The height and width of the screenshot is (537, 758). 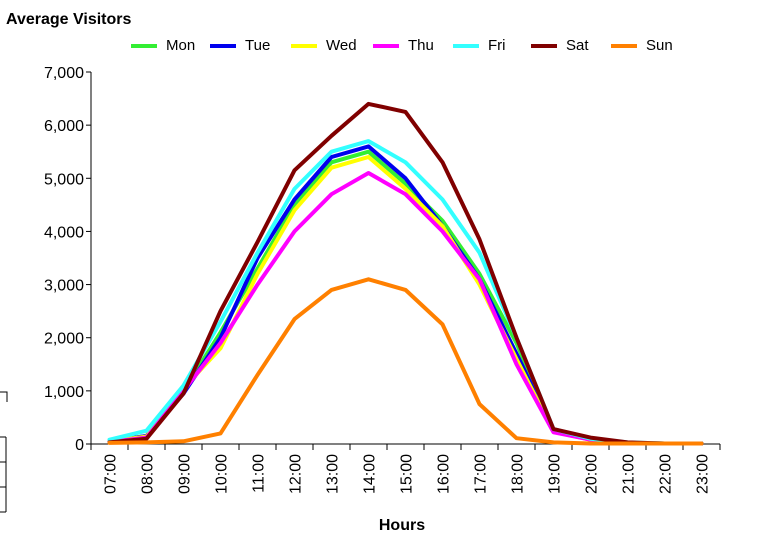 I want to click on x-tick-label: 09:00, so click(x=185, y=474).